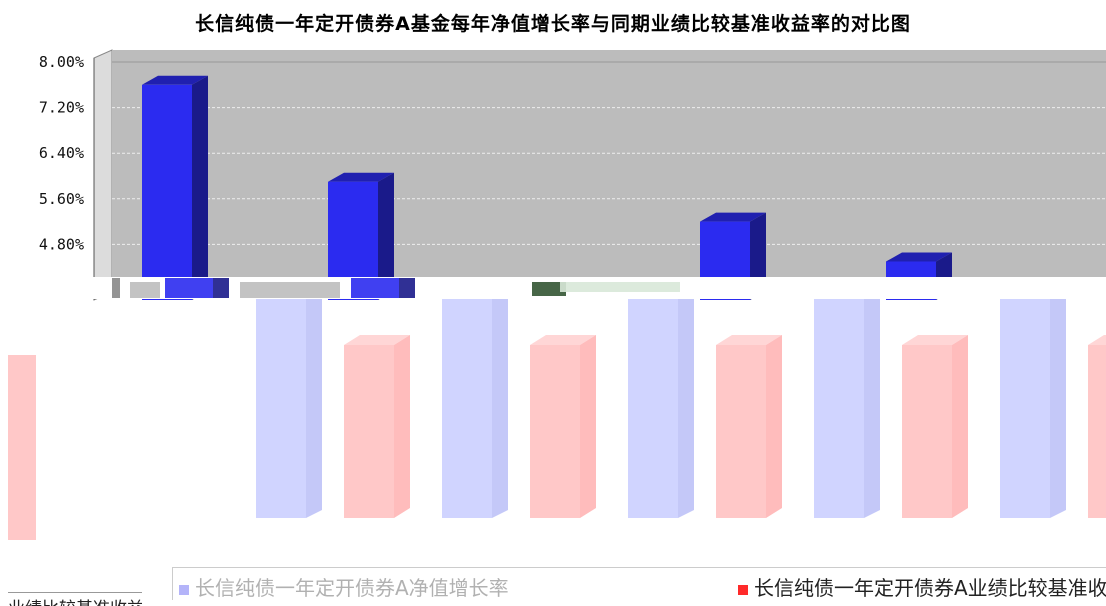 This screenshot has width=1106, height=606. I want to click on y-tick-label: 8.00%, so click(61, 62).